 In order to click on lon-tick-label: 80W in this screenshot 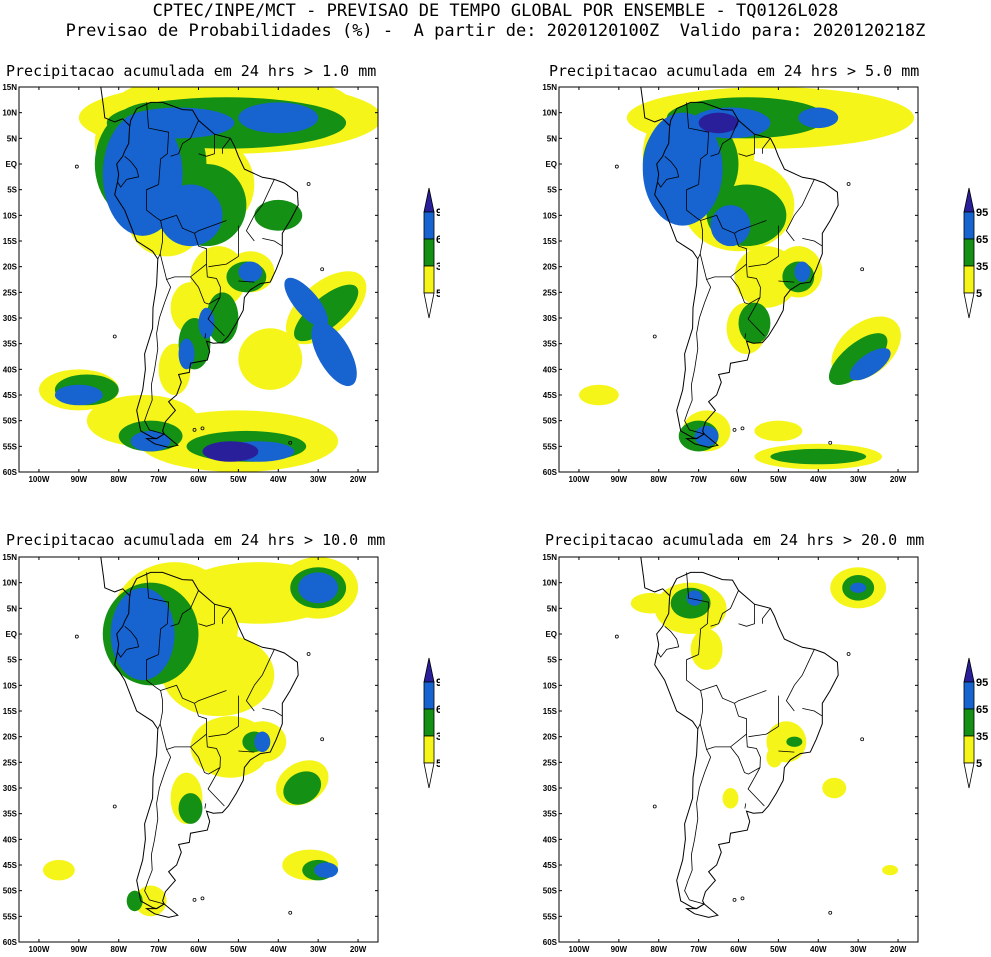, I will do `click(118, 949)`.